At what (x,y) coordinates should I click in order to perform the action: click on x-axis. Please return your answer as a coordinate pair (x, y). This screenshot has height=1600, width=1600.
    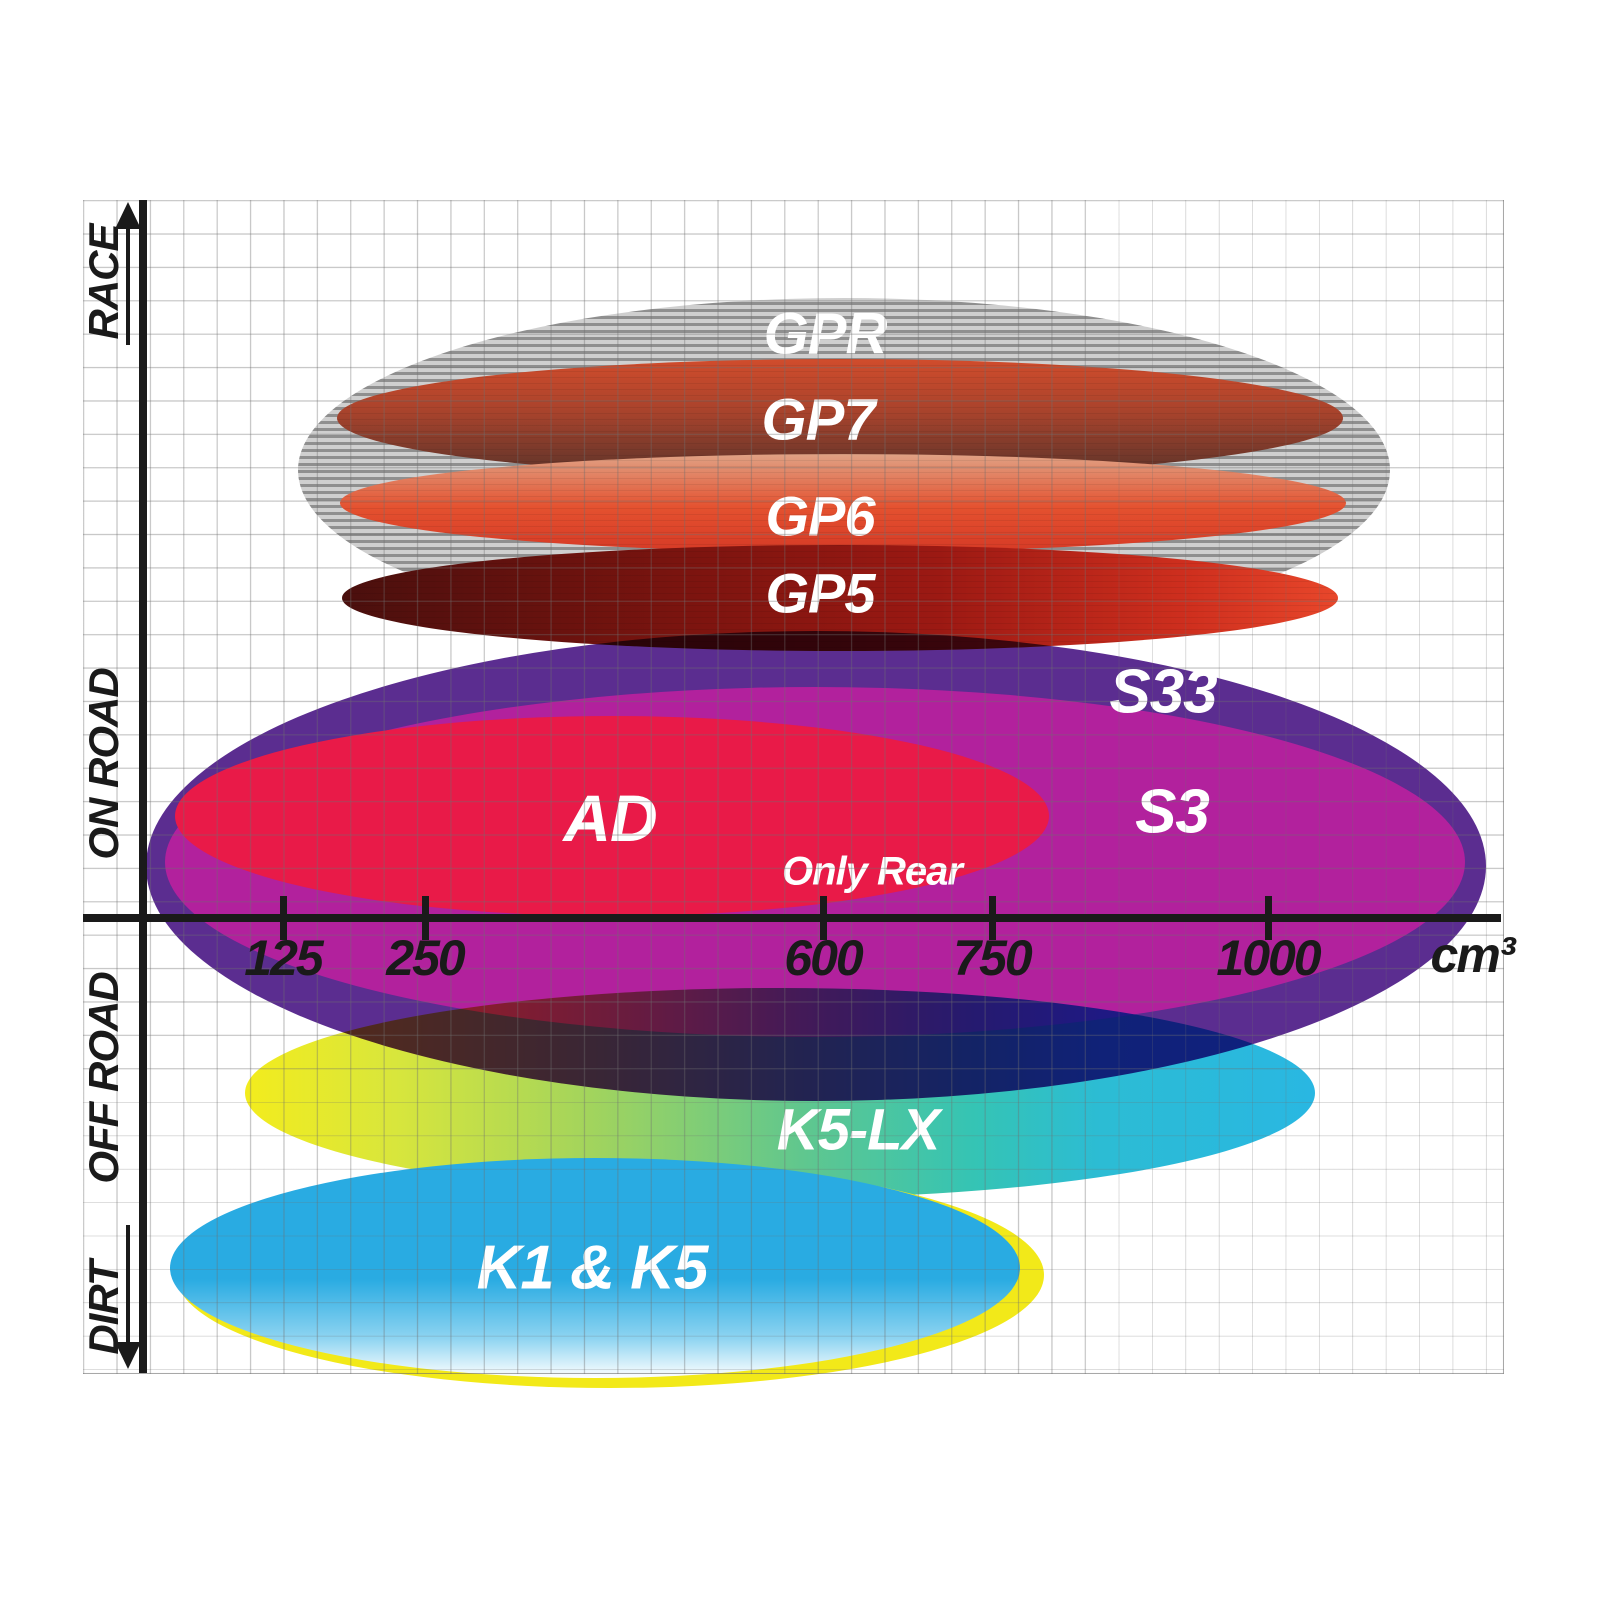
    Looking at the image, I should click on (792, 918).